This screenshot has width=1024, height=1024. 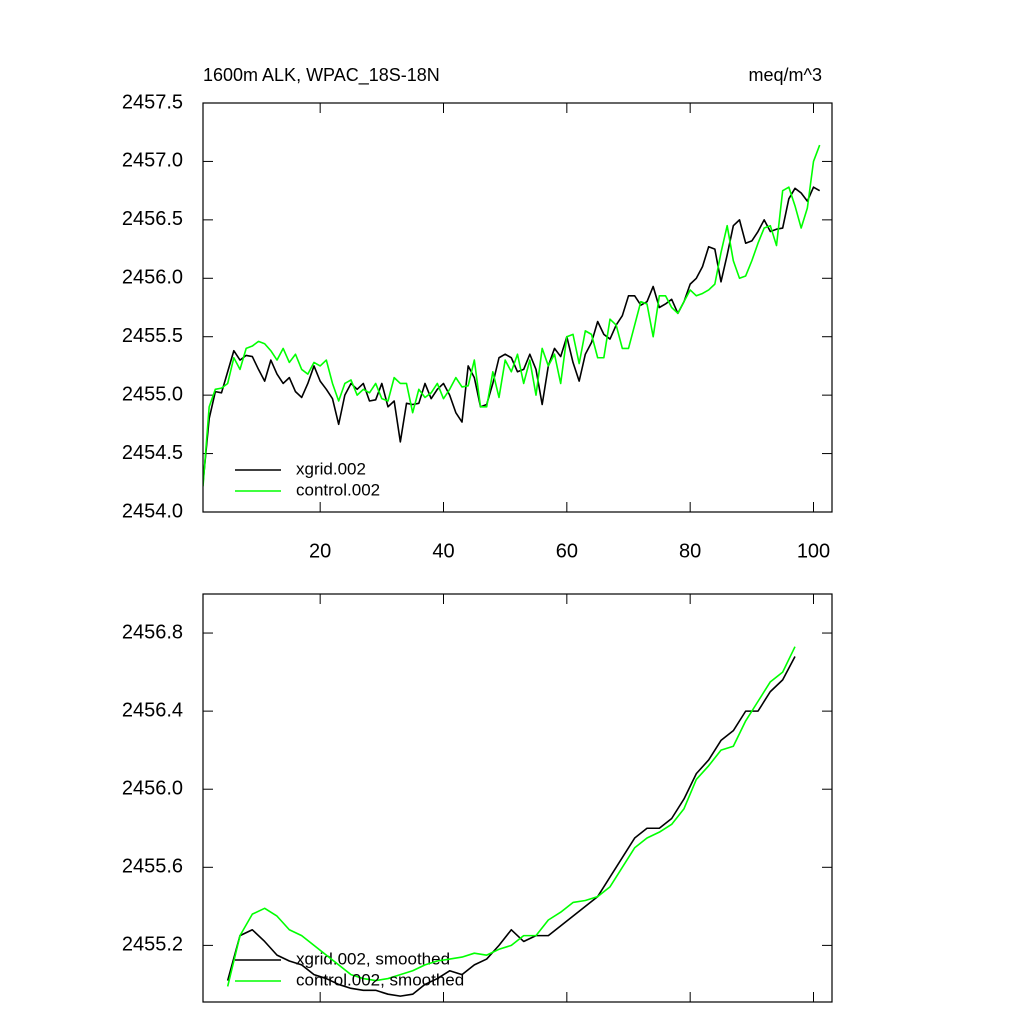 I want to click on legend-label: xgrid.002, so click(x=331, y=468).